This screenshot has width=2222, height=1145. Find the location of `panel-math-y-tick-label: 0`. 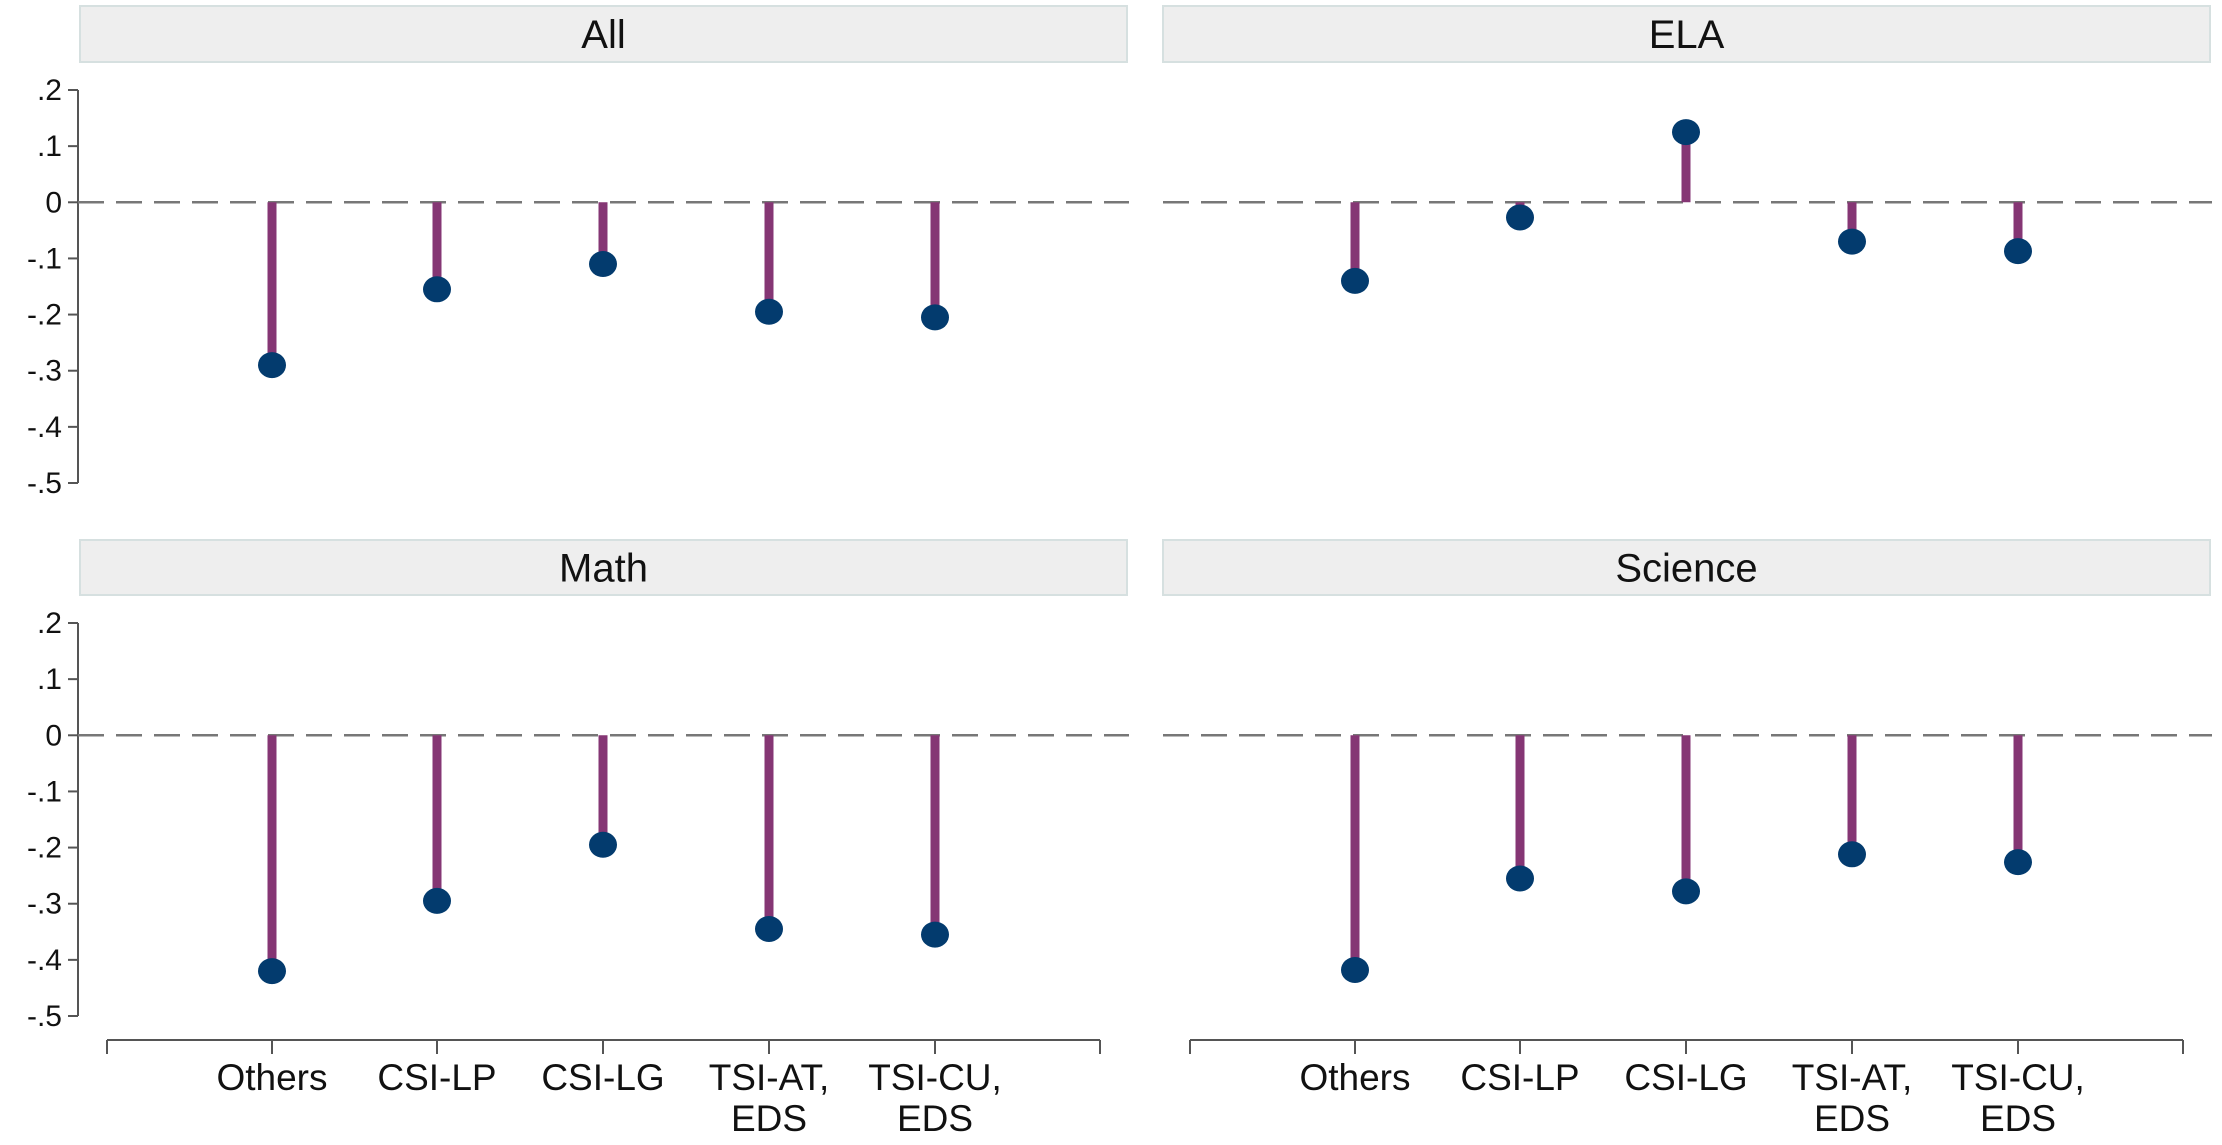

panel-math-y-tick-label: 0 is located at coordinates (53, 735).